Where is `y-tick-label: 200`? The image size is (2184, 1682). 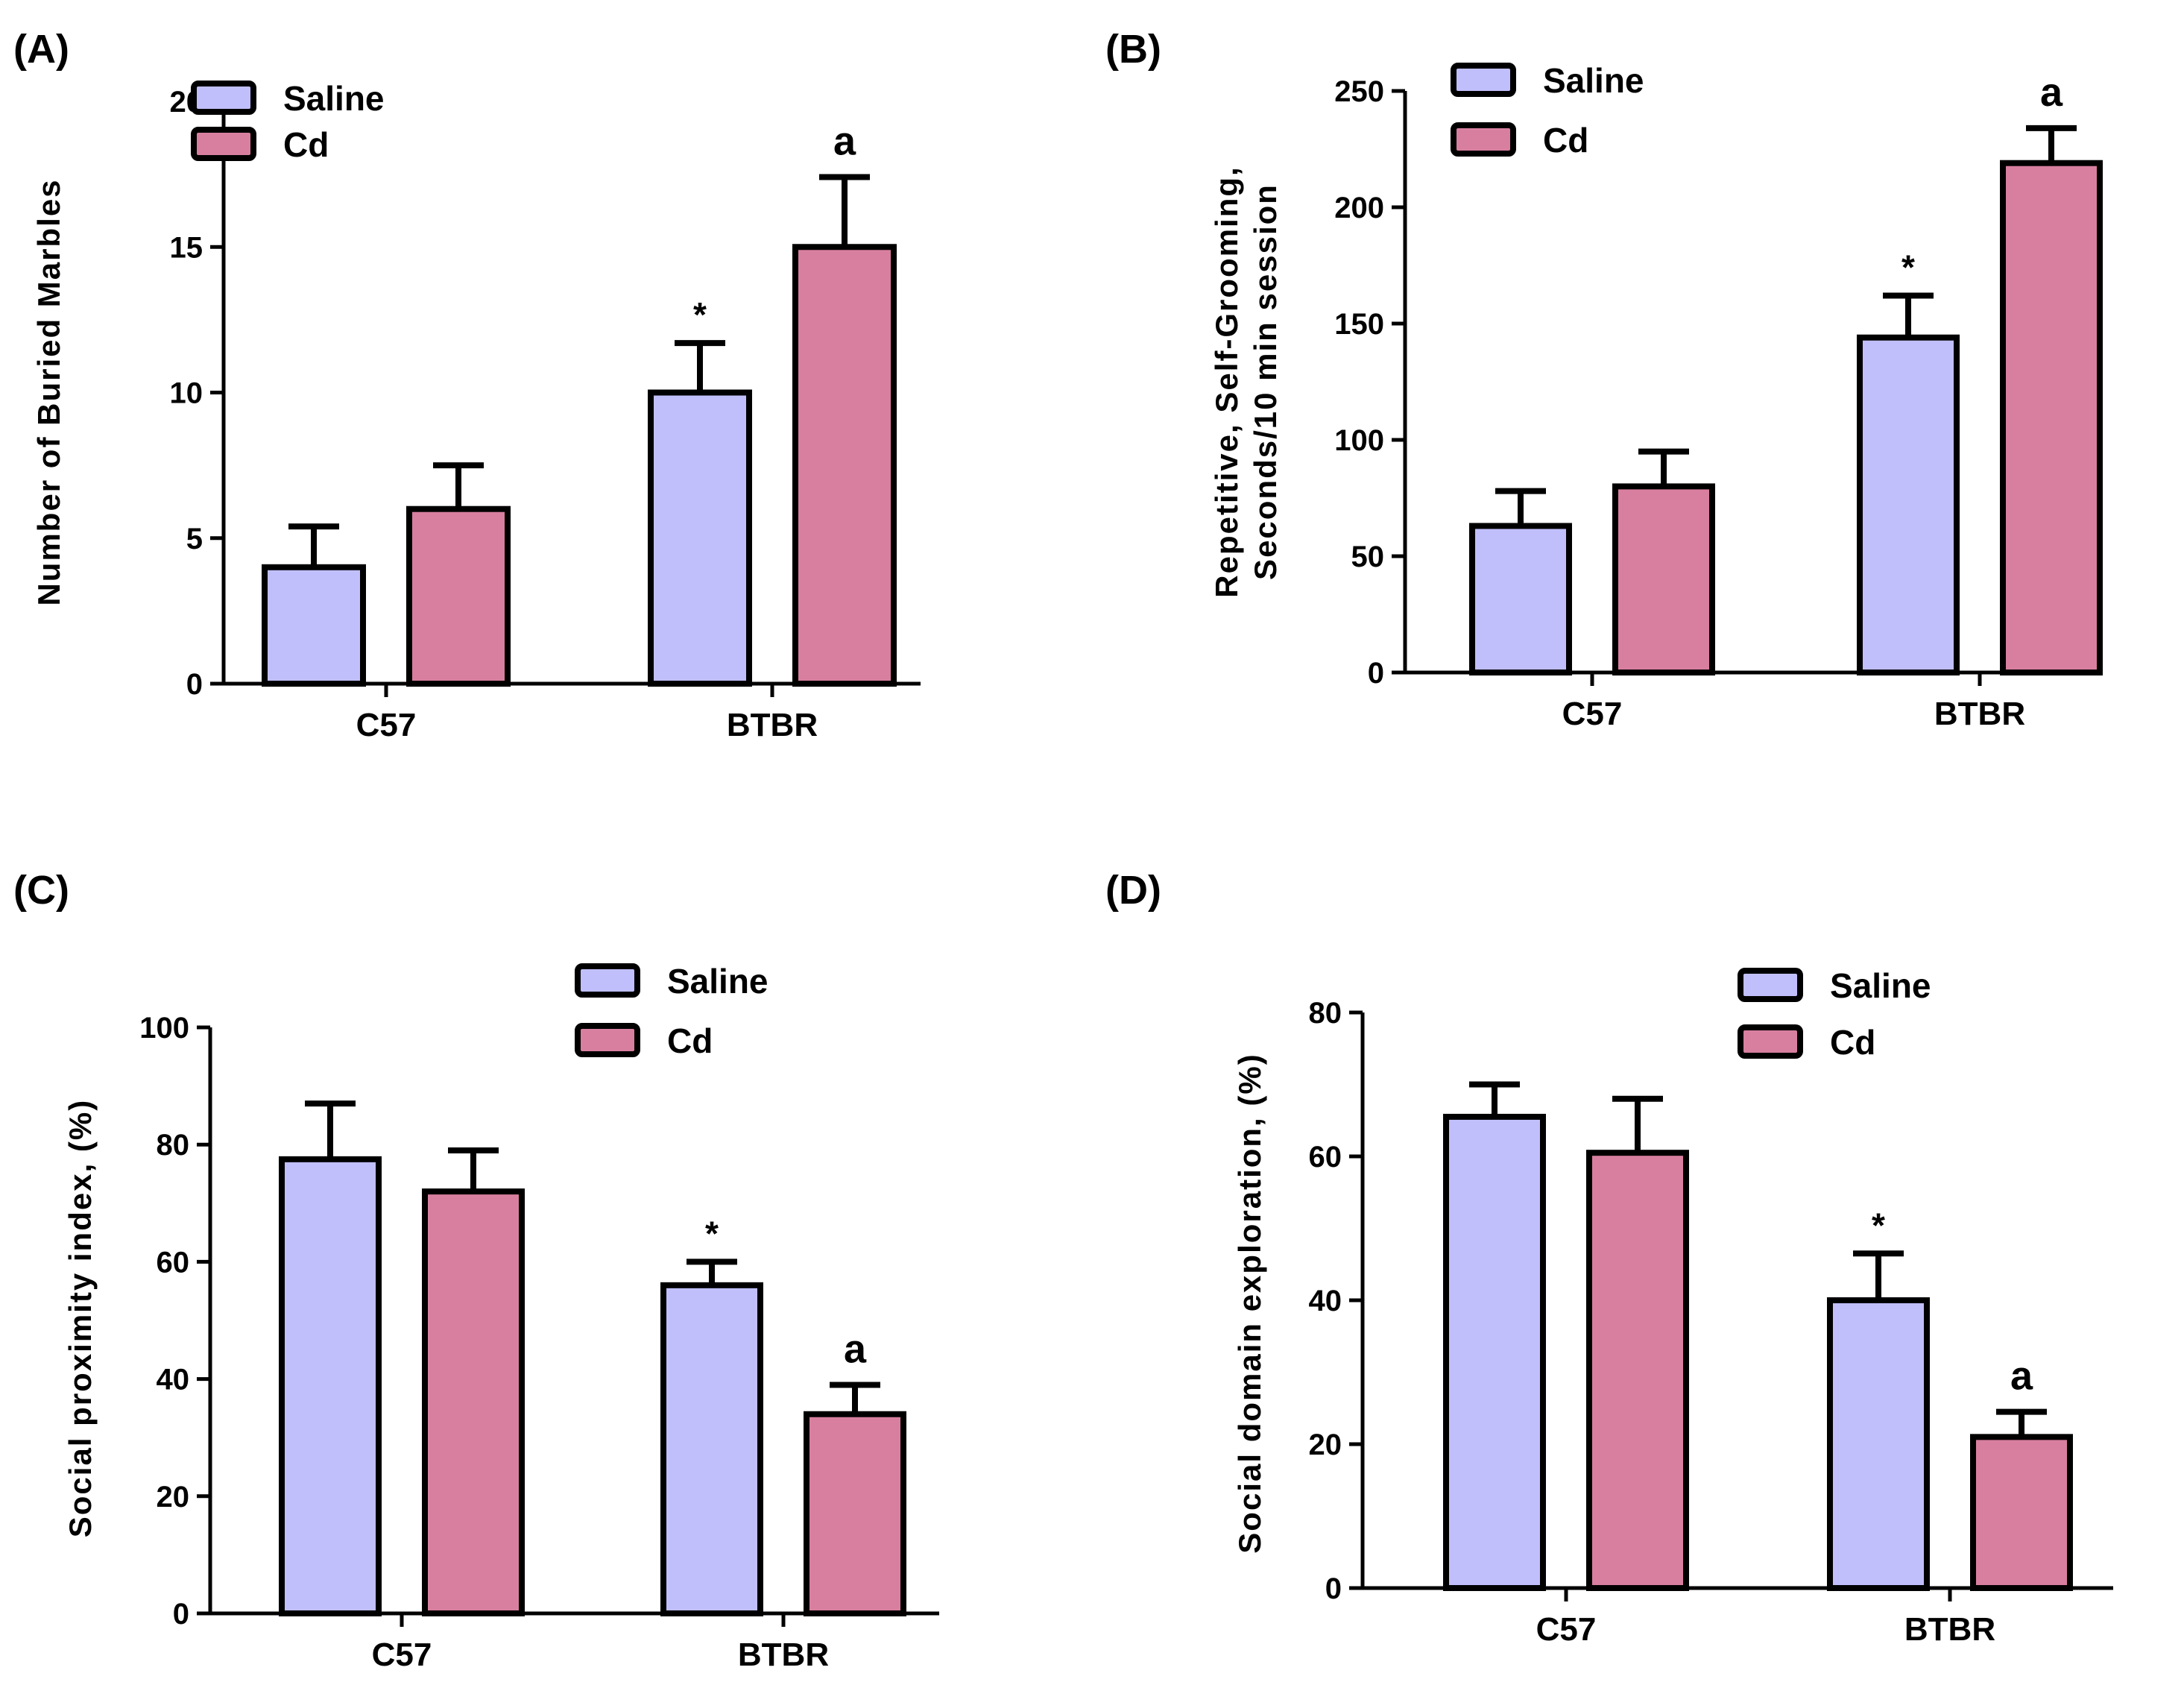
y-tick-label: 200 is located at coordinates (1359, 208).